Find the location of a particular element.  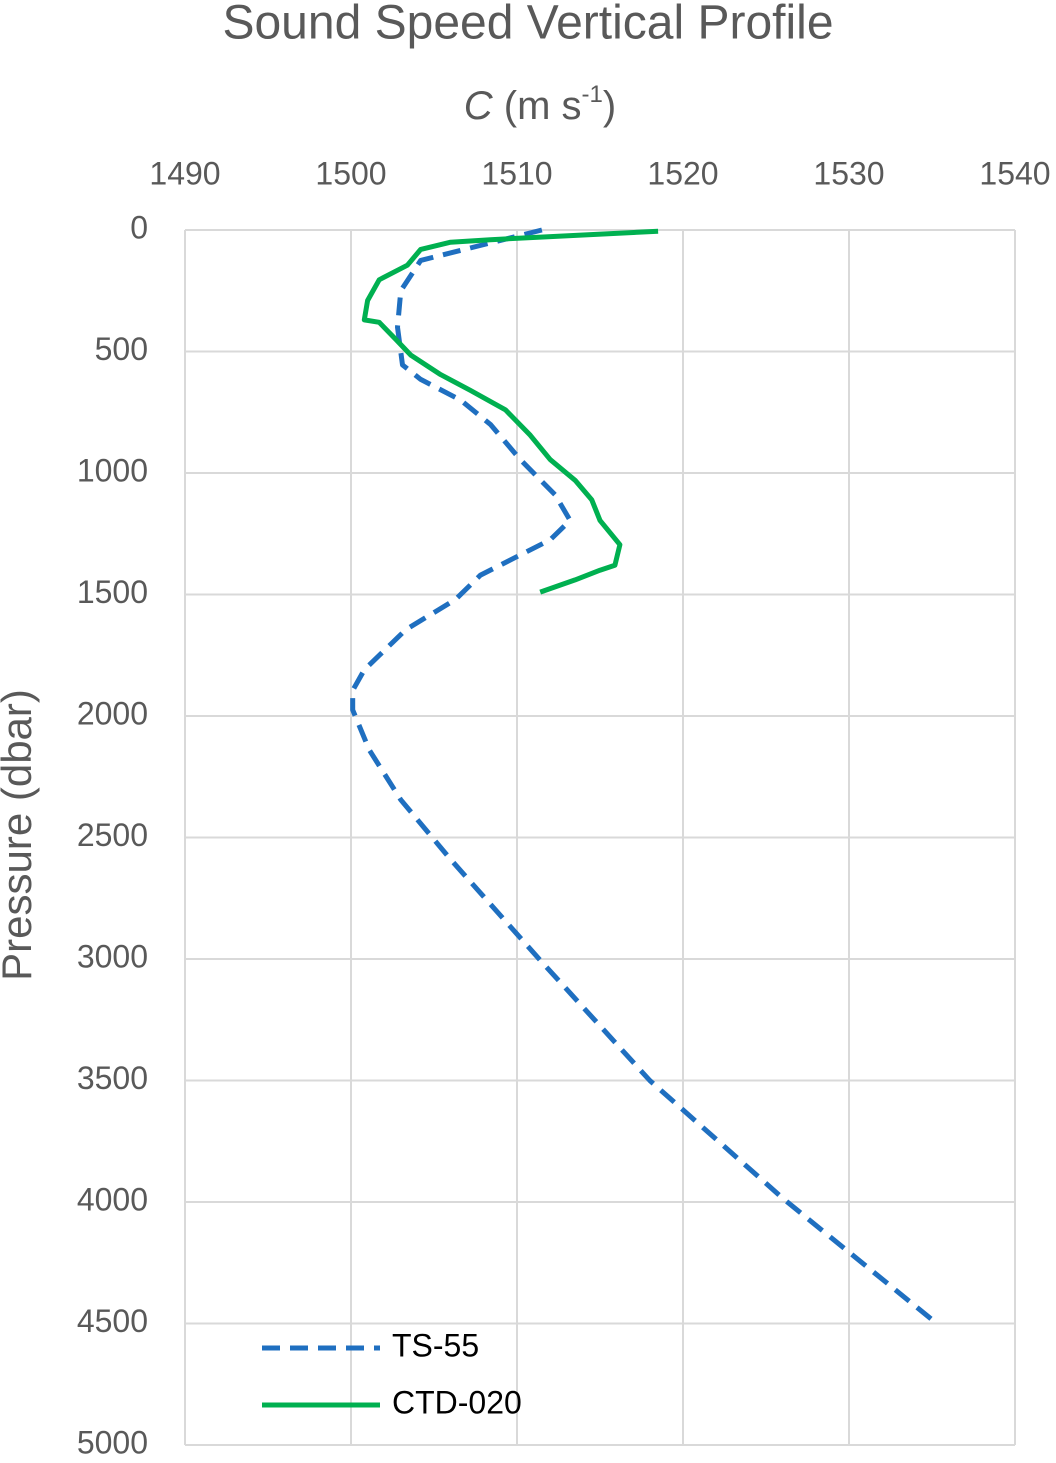

y-tick-label: 3000 is located at coordinates (112, 956).